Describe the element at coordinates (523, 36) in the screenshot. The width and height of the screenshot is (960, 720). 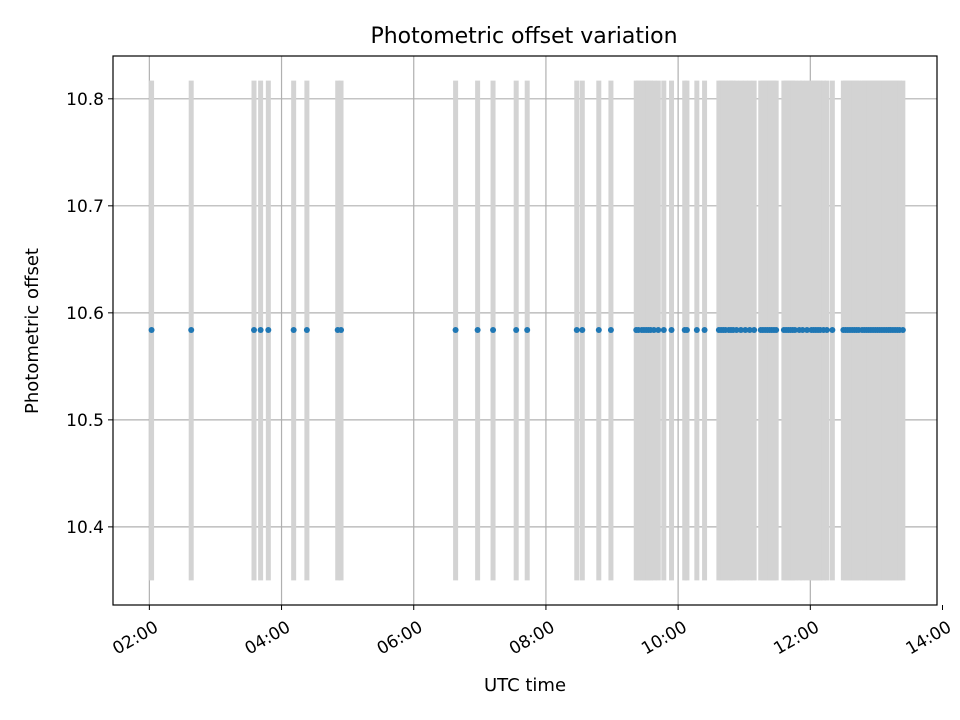
I see `chart-title: Photometric offset variation` at that location.